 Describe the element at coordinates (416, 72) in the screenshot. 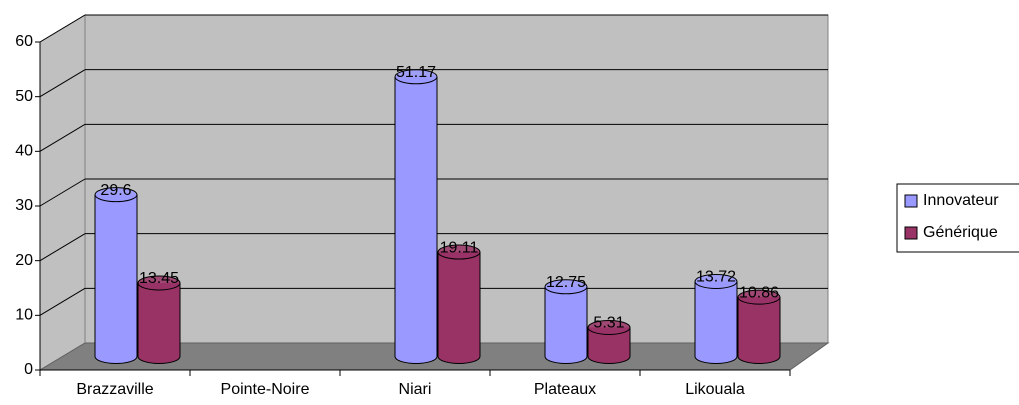

I see `value-label: 51.17` at that location.